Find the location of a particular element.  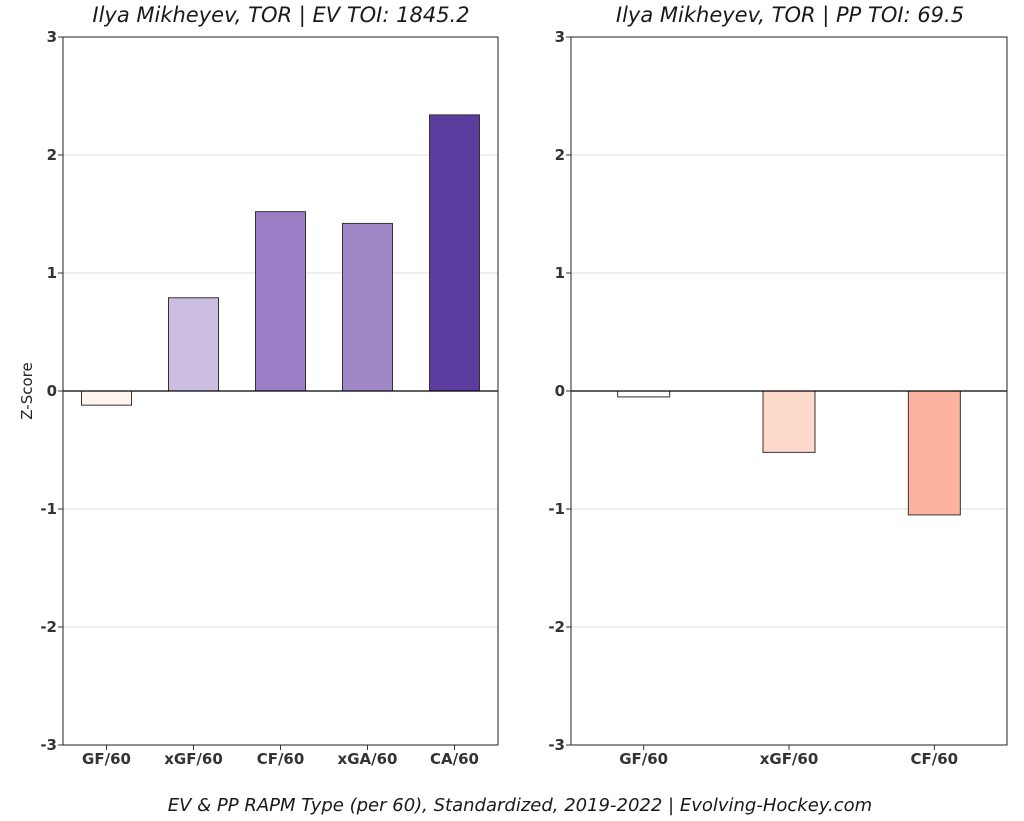

ev-y-tick-label: 2 is located at coordinates (52, 155).